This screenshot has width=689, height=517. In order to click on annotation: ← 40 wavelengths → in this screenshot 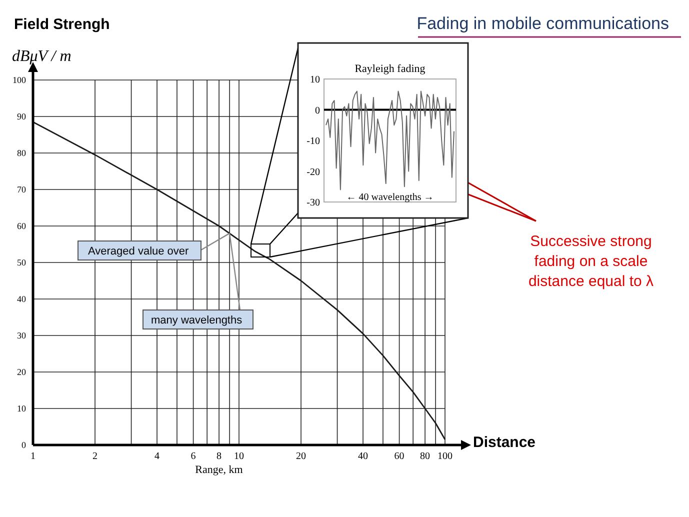, I will do `click(390, 197)`.